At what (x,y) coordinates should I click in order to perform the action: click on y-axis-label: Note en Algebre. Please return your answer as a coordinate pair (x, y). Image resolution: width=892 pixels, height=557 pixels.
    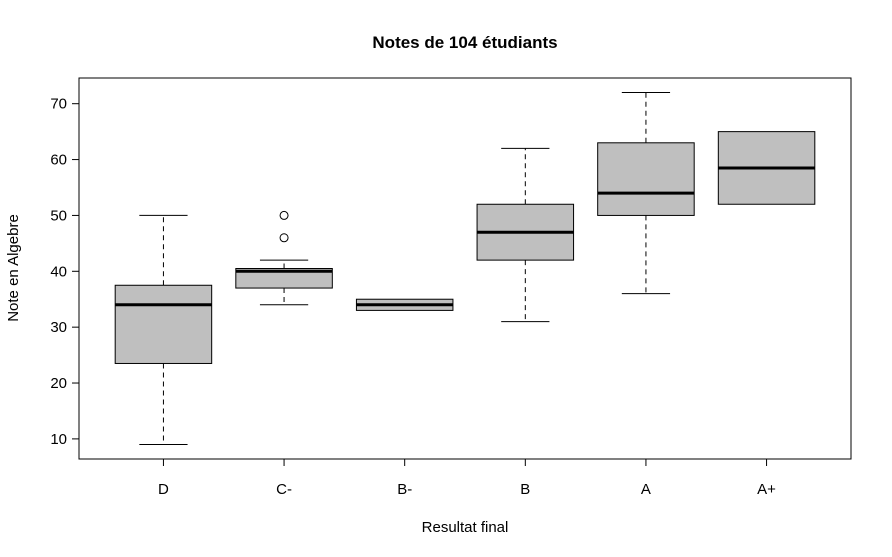
    Looking at the image, I should click on (13, 268).